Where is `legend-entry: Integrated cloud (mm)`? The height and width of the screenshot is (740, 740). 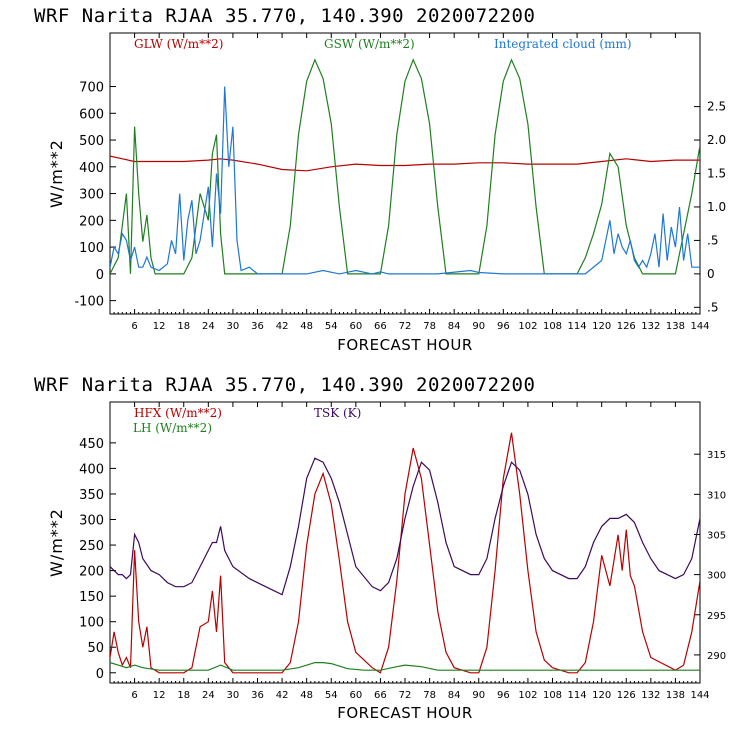 legend-entry: Integrated cloud (mm) is located at coordinates (563, 44).